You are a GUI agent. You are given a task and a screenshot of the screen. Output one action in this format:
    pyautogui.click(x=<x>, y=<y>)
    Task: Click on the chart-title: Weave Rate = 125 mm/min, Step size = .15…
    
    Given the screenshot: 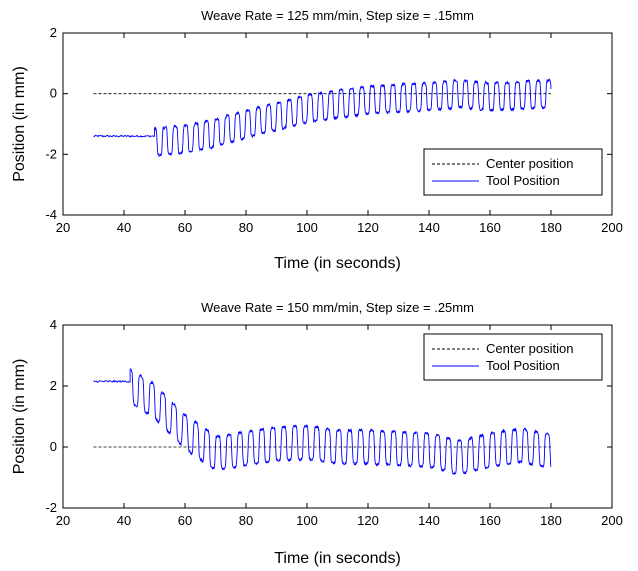 What is the action you would take?
    pyautogui.click(x=337, y=15)
    